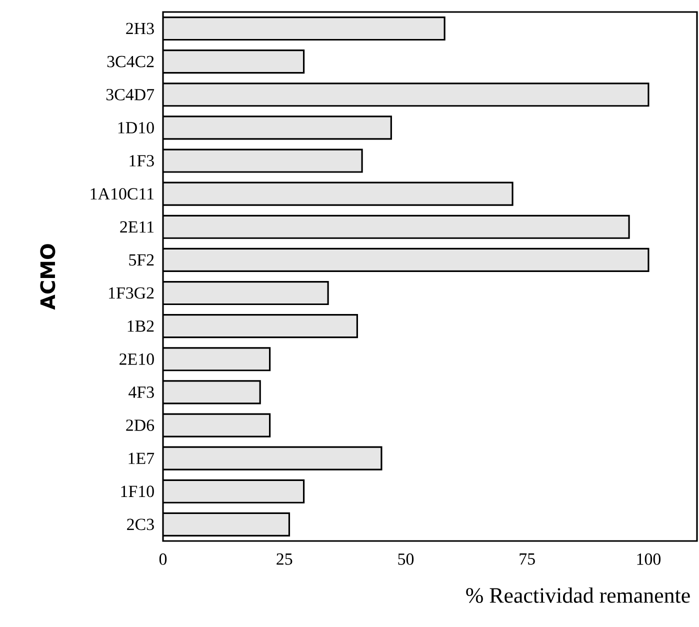  I want to click on y-tick-label: 5F2, so click(141, 260).